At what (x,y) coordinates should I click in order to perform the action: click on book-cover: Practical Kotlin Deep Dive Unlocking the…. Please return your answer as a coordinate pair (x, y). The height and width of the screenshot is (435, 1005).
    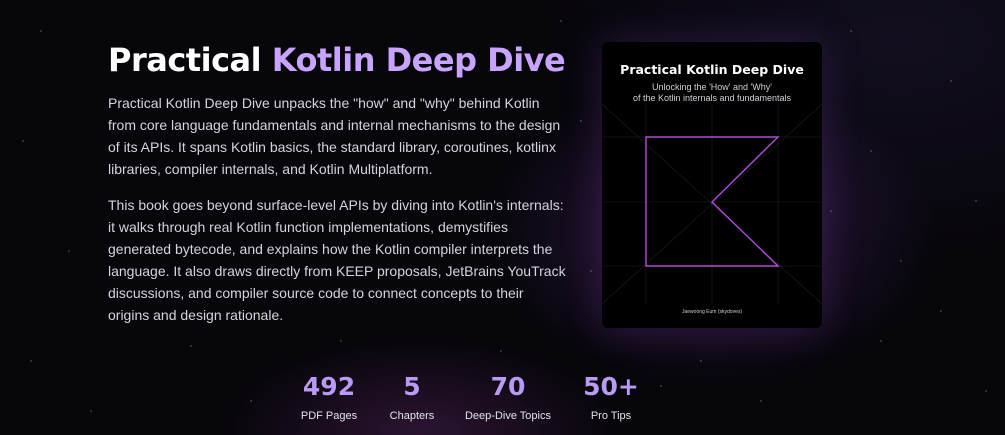
    Looking at the image, I should click on (712, 185).